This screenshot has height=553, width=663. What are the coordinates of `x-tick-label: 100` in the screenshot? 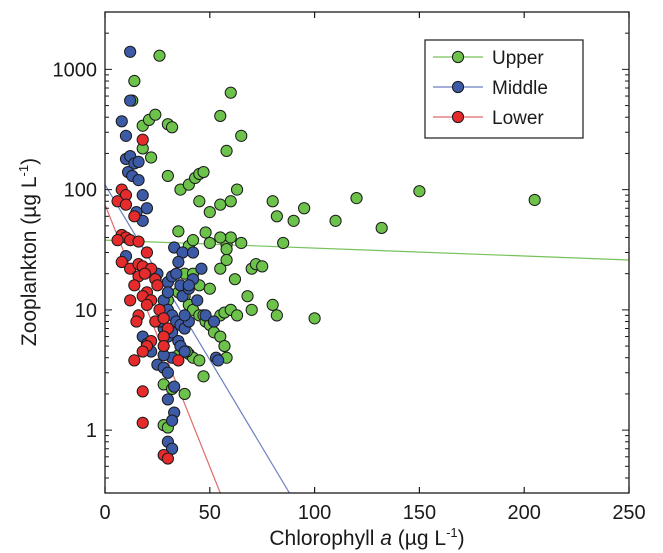 It's located at (314, 513).